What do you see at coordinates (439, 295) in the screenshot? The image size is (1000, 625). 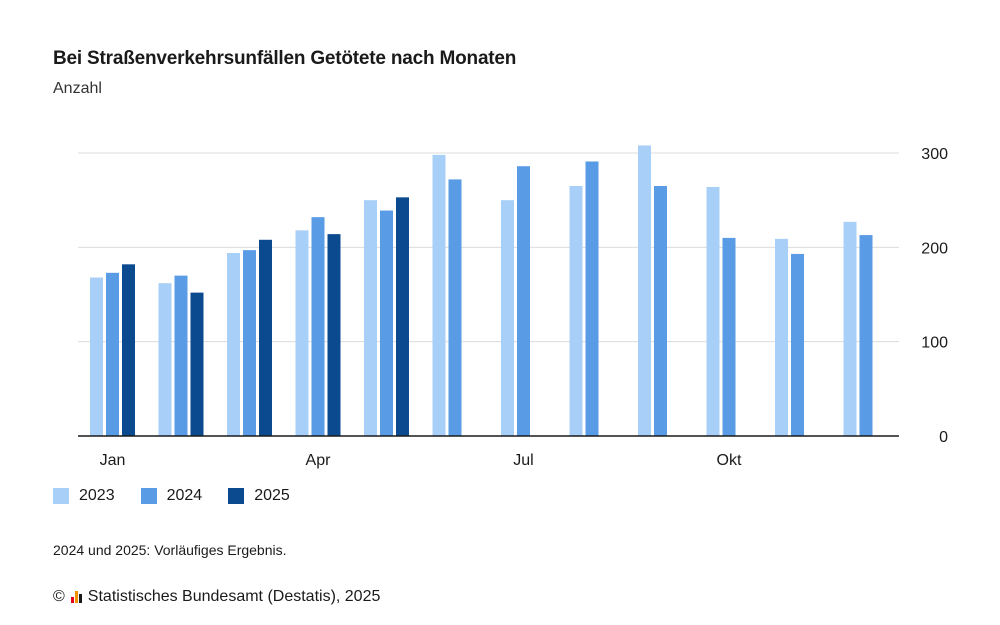 I see `bar-2023-Jun` at bounding box center [439, 295].